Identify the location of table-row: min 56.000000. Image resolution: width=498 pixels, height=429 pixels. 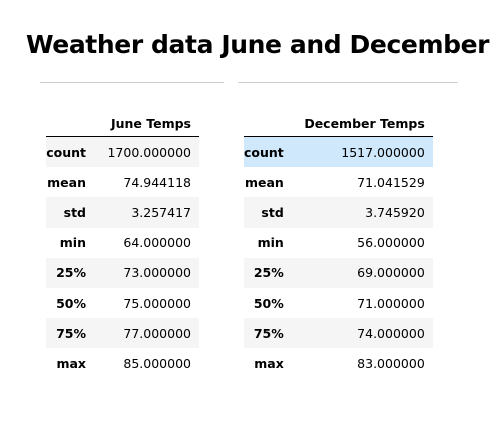
(338, 243).